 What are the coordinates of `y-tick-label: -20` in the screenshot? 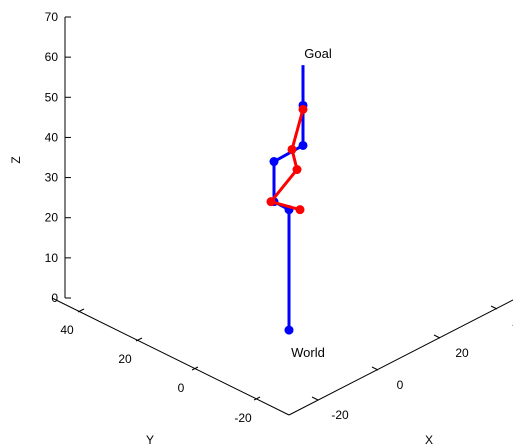 It's located at (243, 418).